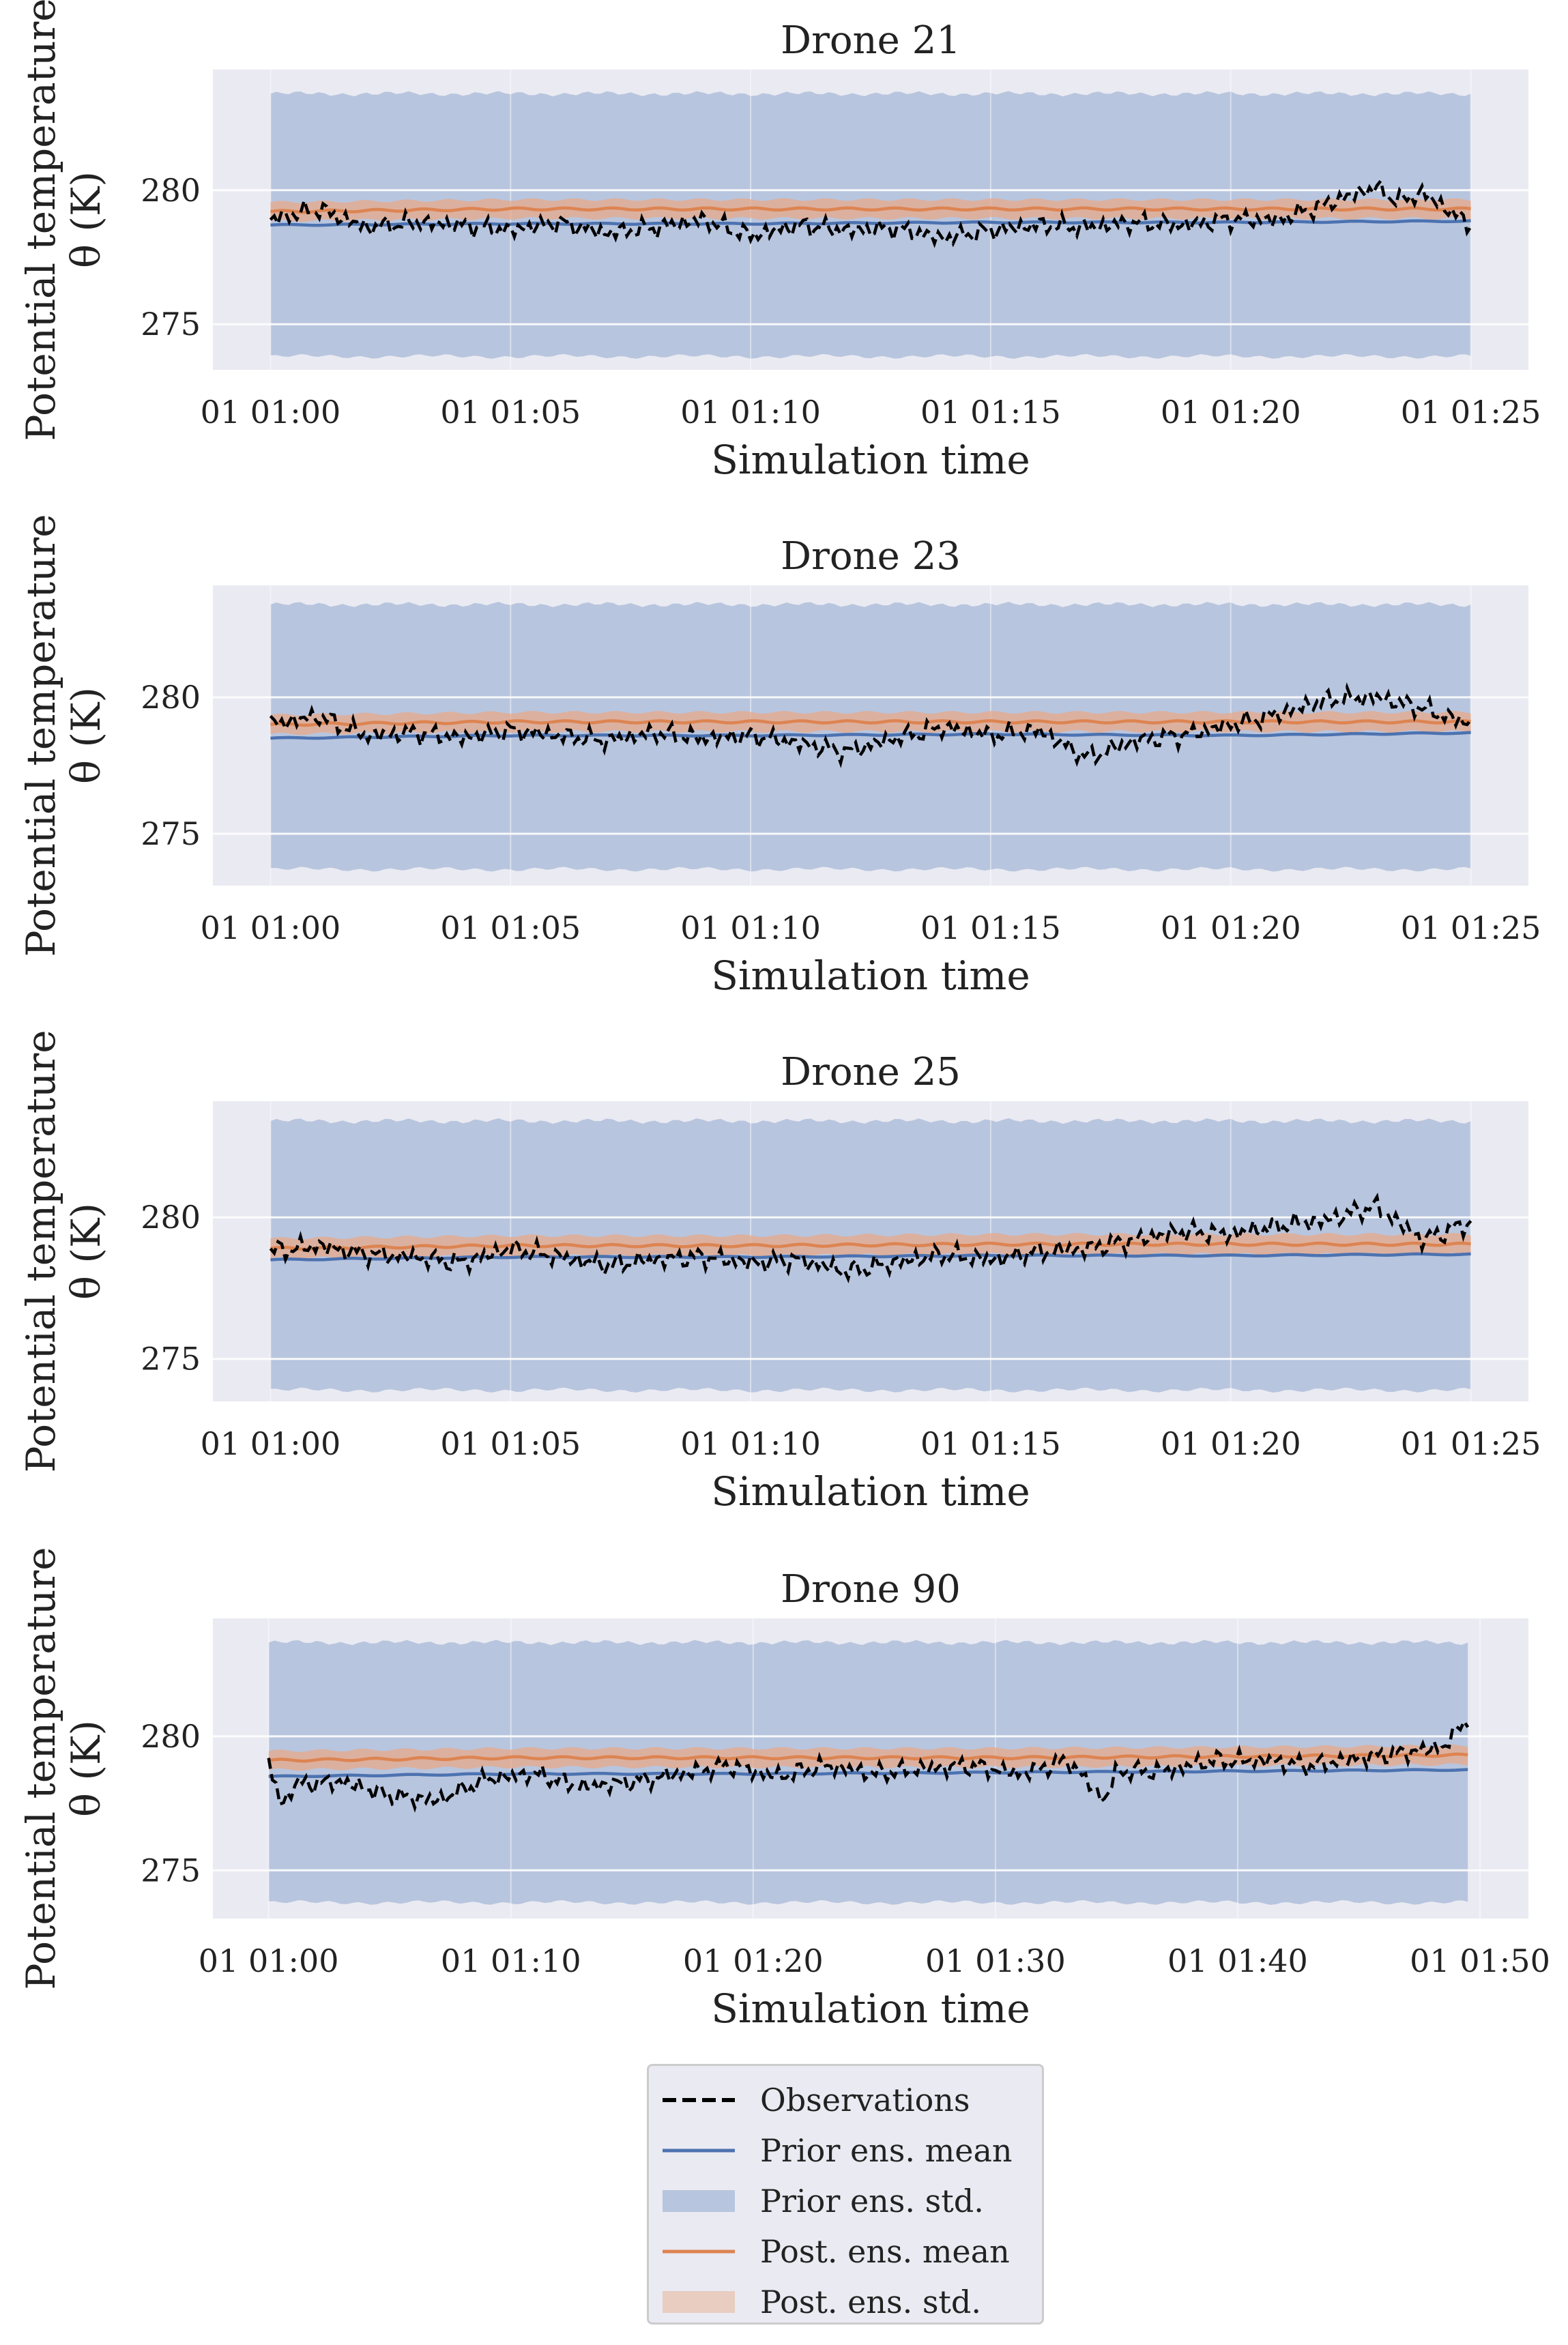  What do you see at coordinates (871, 1072) in the screenshot?
I see `panel-title: Drone 25` at bounding box center [871, 1072].